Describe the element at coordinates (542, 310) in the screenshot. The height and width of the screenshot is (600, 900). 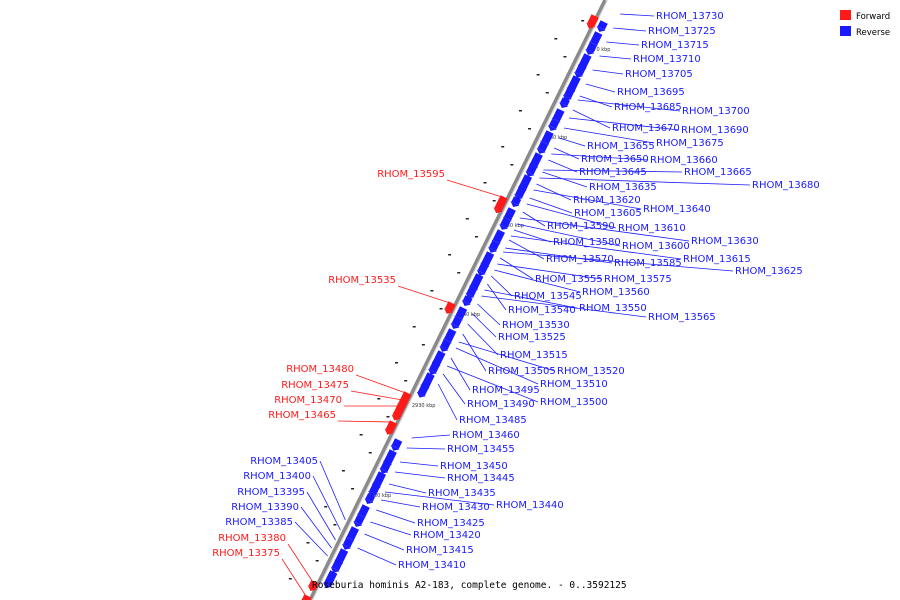
I see `reverse-gene-label: RHOM_13540` at that location.